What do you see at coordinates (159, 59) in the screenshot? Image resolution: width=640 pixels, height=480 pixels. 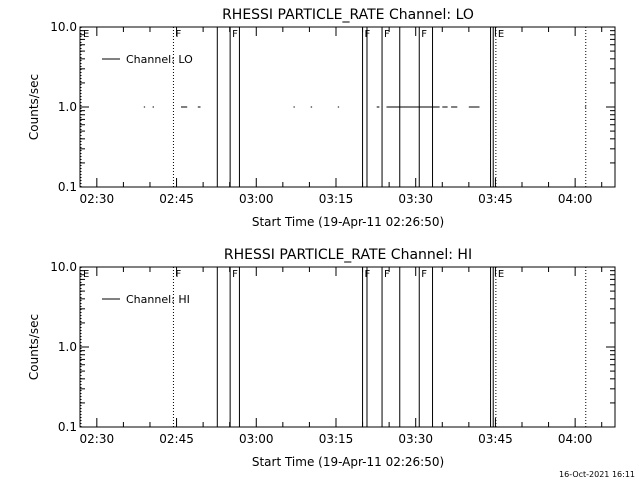 I see `legend-label: Channel: LO` at bounding box center [159, 59].